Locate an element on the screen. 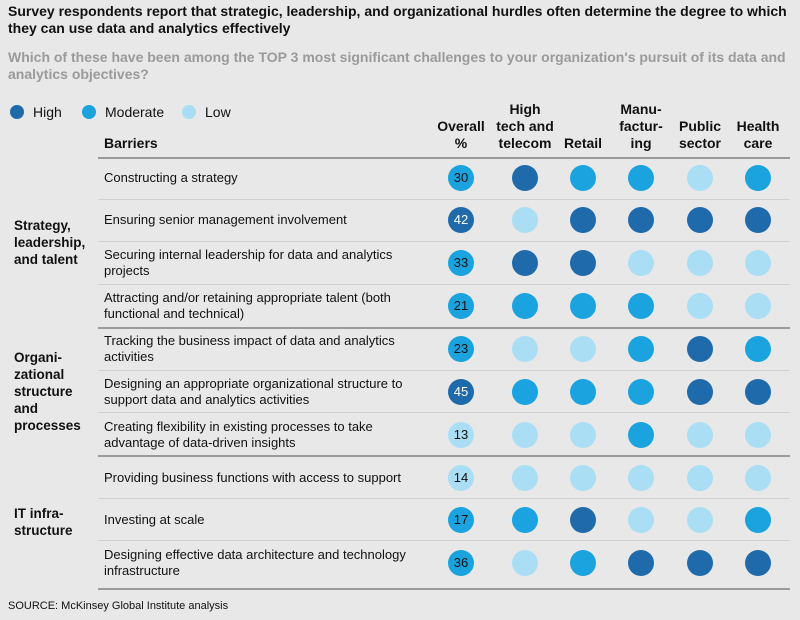  group-label-organizational: Organi-zational structure and processes is located at coordinates (56, 391).